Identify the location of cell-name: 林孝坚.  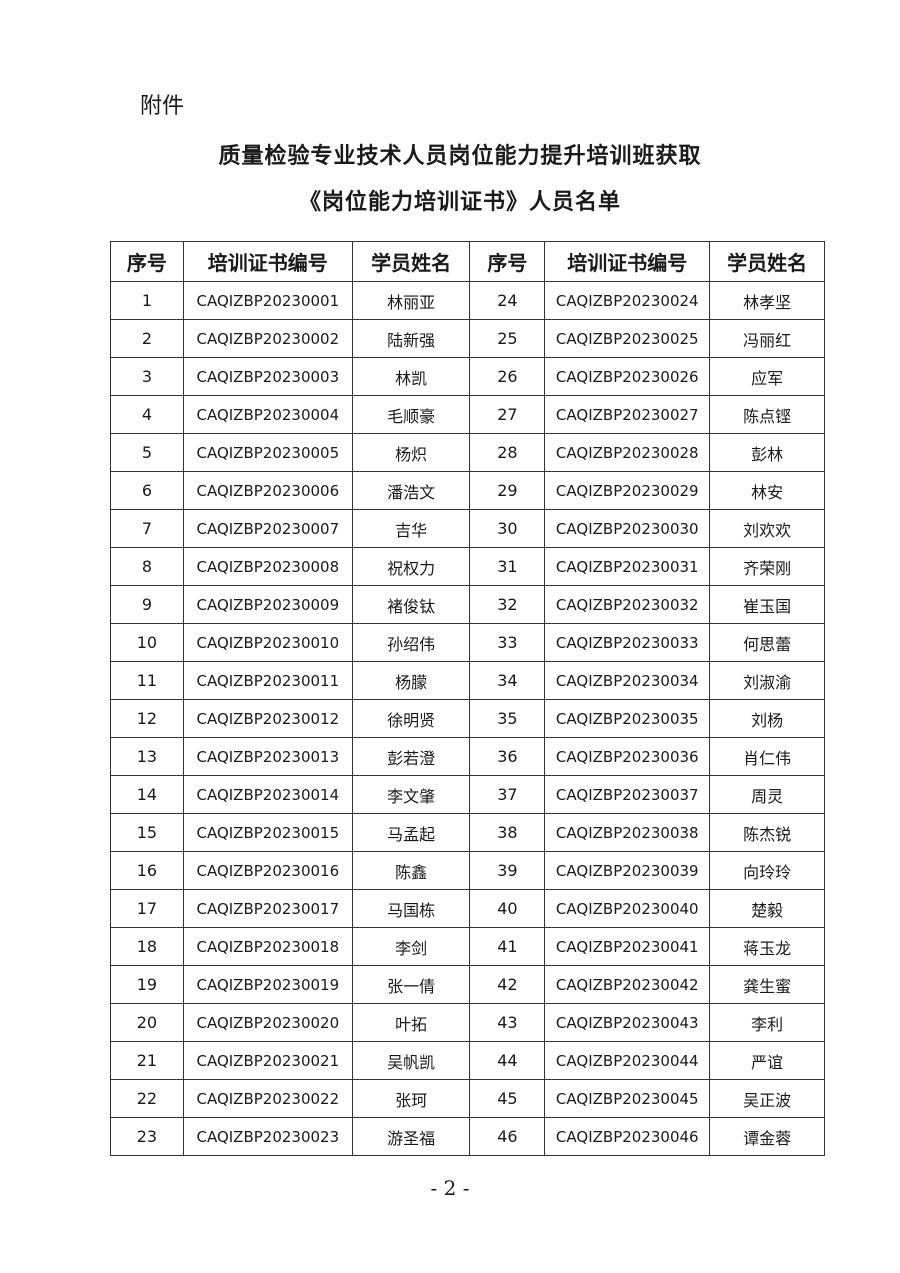
(767, 300).